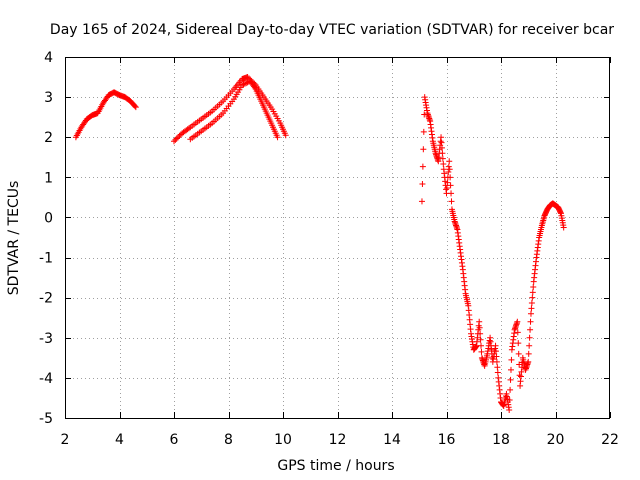  What do you see at coordinates (46, 419) in the screenshot?
I see `y-tick-label: -5` at bounding box center [46, 419].